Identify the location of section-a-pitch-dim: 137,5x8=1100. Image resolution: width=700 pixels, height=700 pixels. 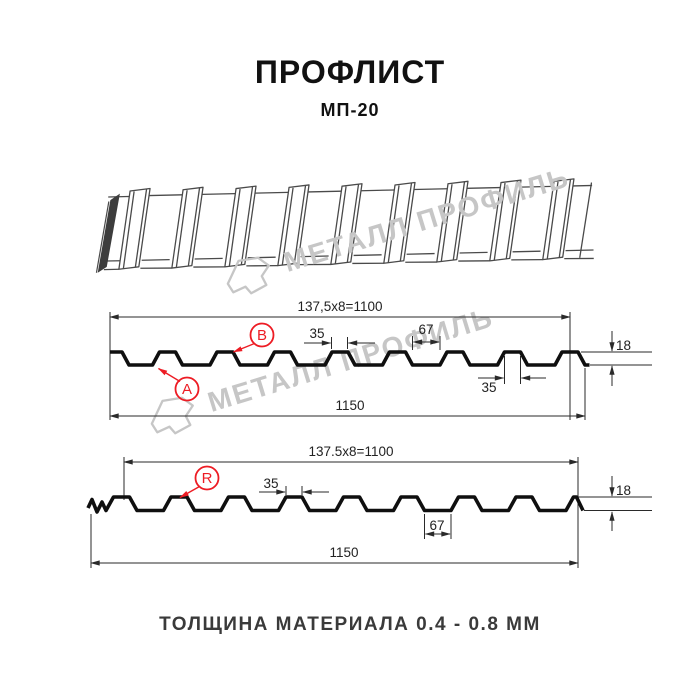
(340, 306).